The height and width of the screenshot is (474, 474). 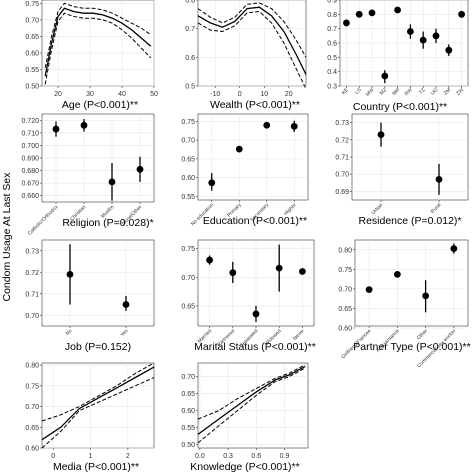 I want to click on y-tick-label: 0.69, so click(x=342, y=192).